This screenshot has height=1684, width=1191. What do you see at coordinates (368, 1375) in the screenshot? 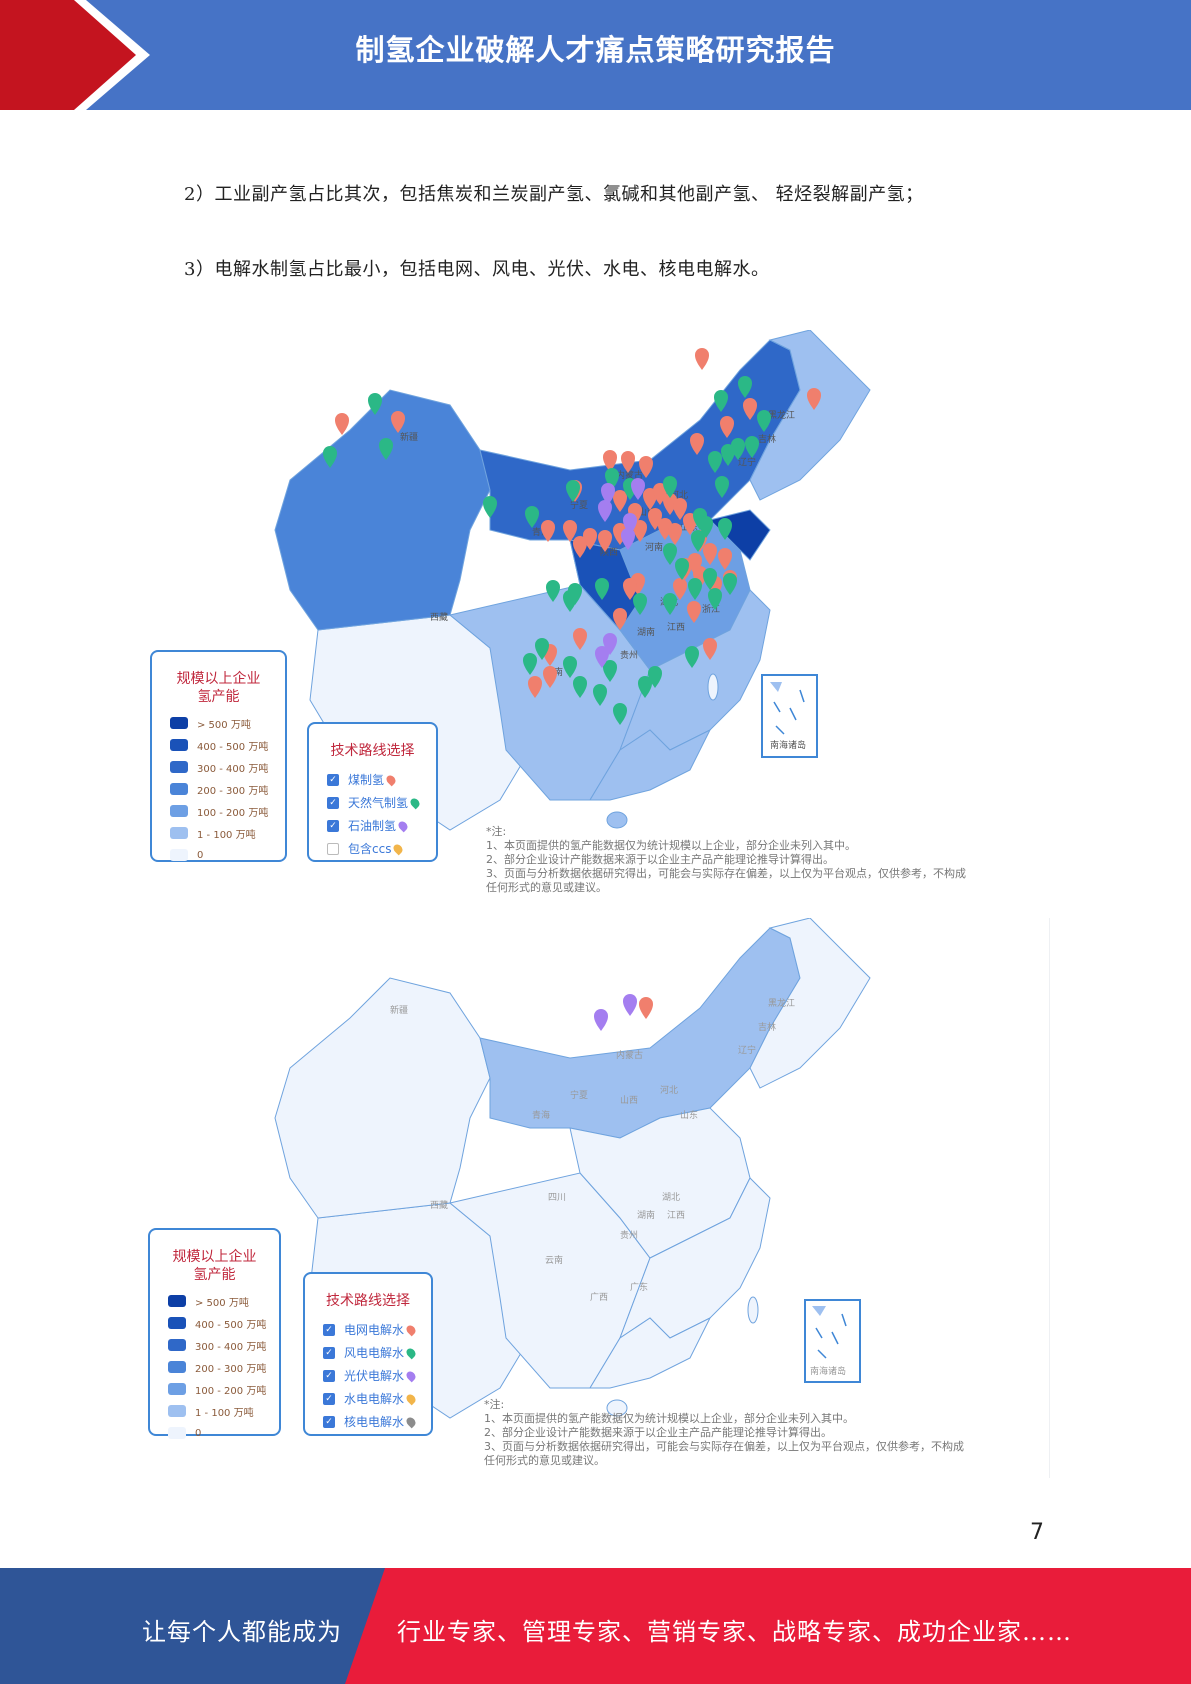
I see `tech-option: ✓ 光伏电解水` at bounding box center [368, 1375].